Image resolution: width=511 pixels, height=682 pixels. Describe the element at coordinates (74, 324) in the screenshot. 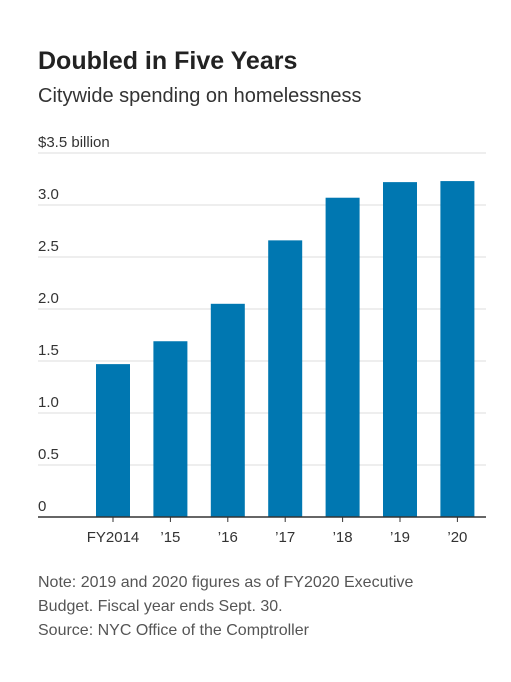

I see `y-axis-ticks: 0 0.5 1.0 1.5 2.0 2.5 3.0 $3.5 billion` at that location.